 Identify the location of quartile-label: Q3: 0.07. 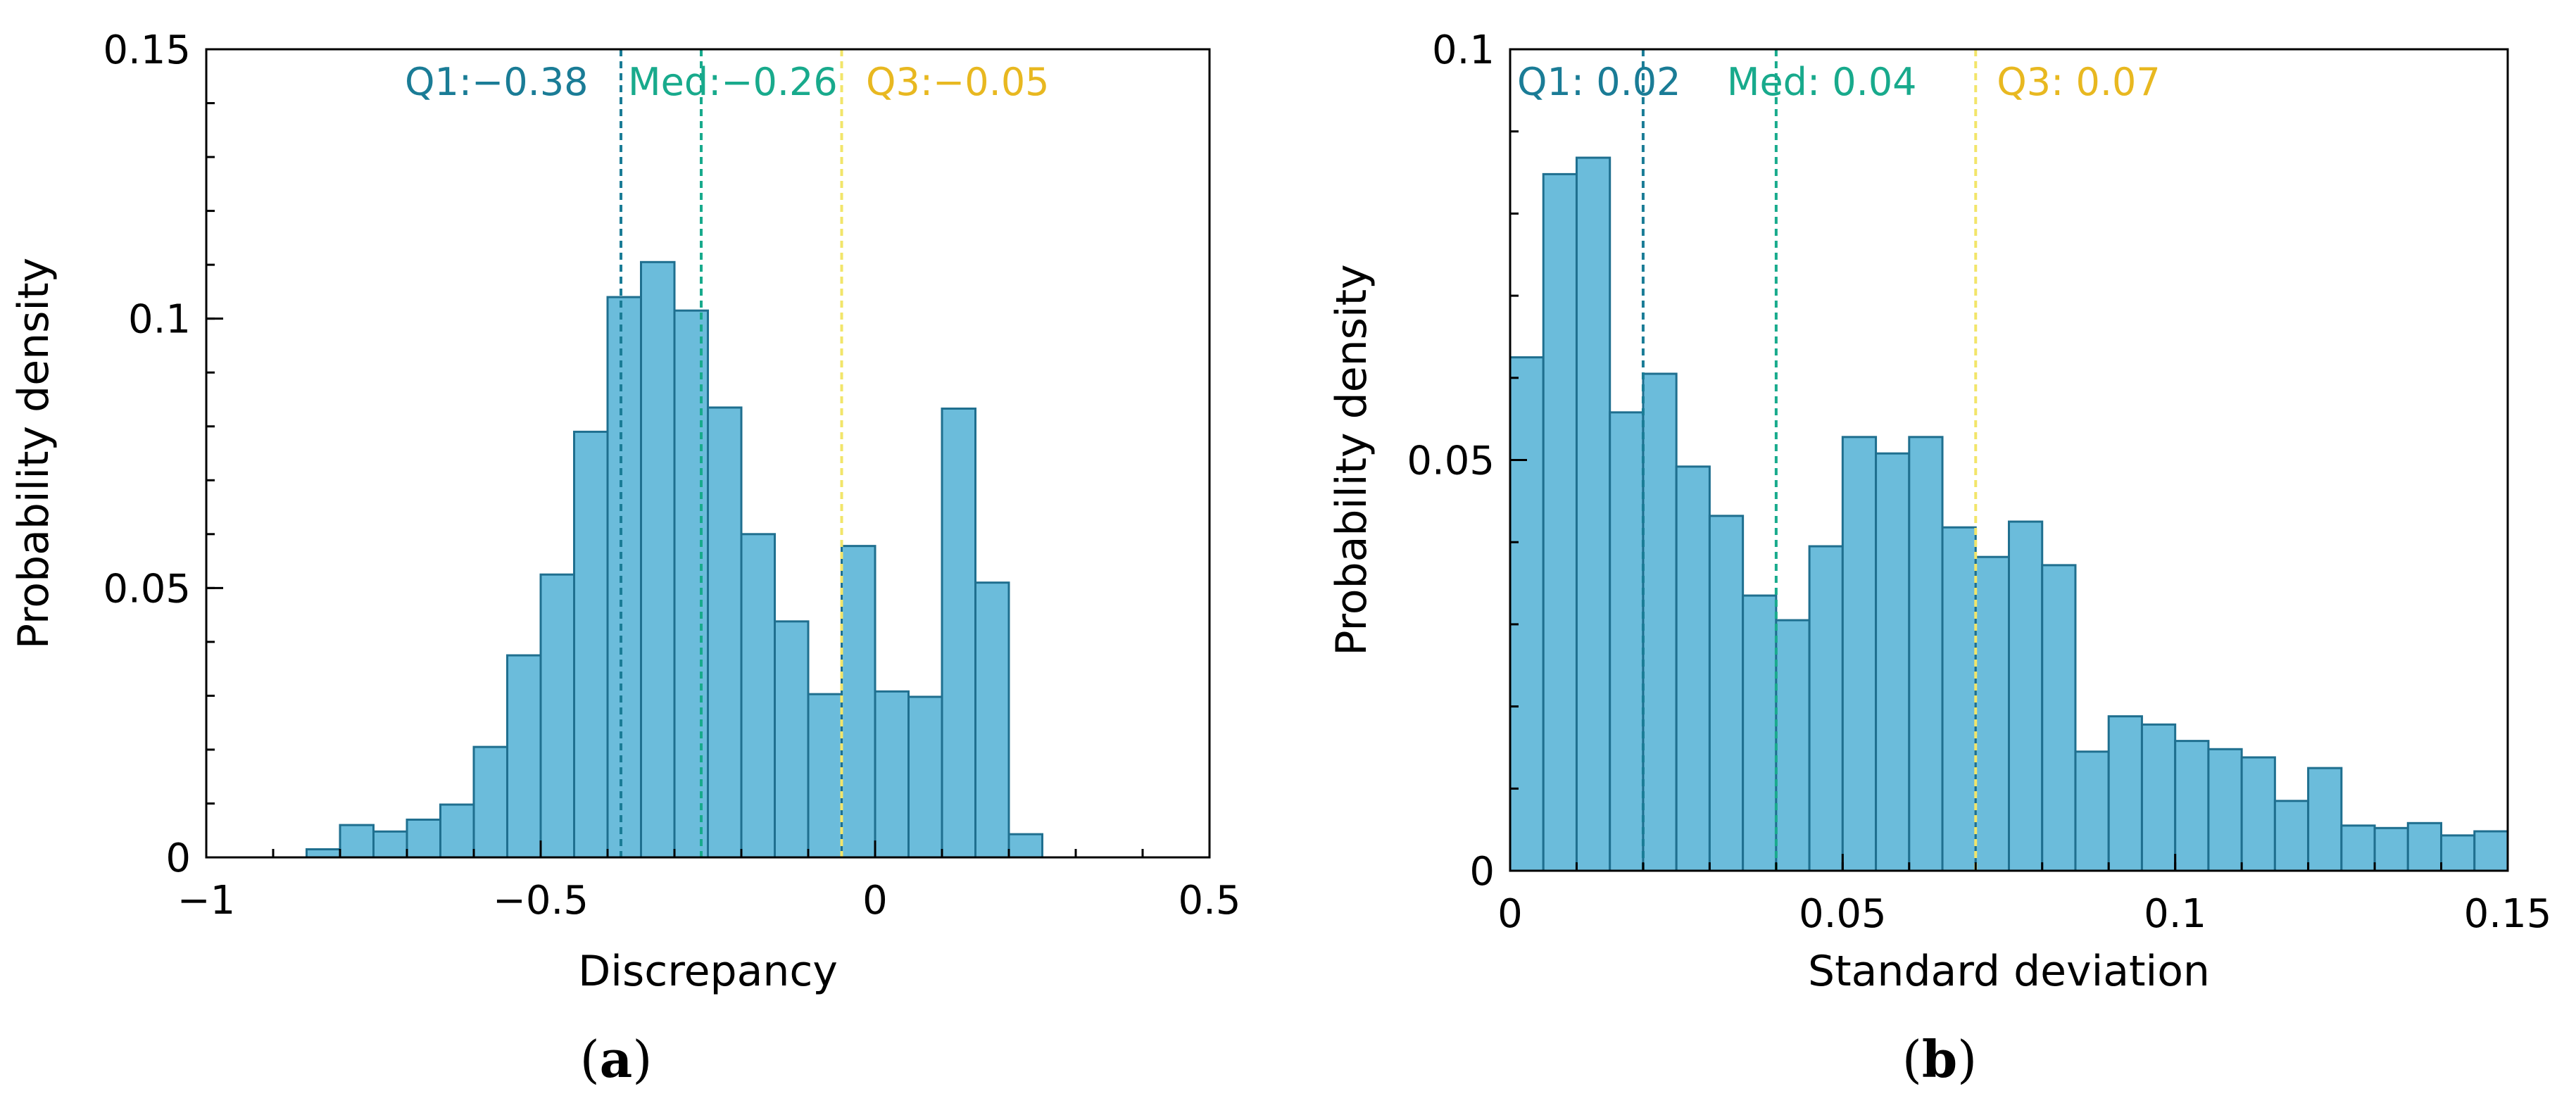
(2079, 82).